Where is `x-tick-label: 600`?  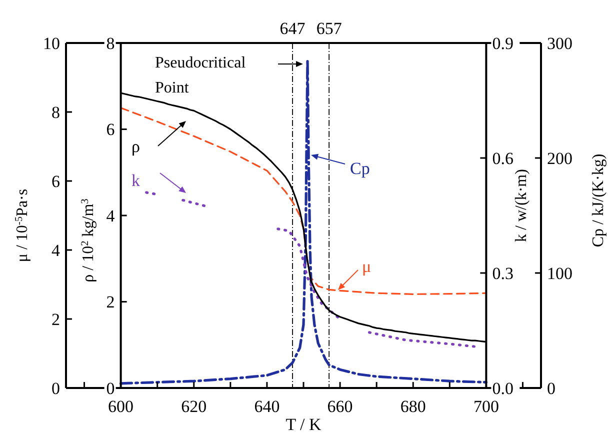 x-tick-label: 600 is located at coordinates (121, 406).